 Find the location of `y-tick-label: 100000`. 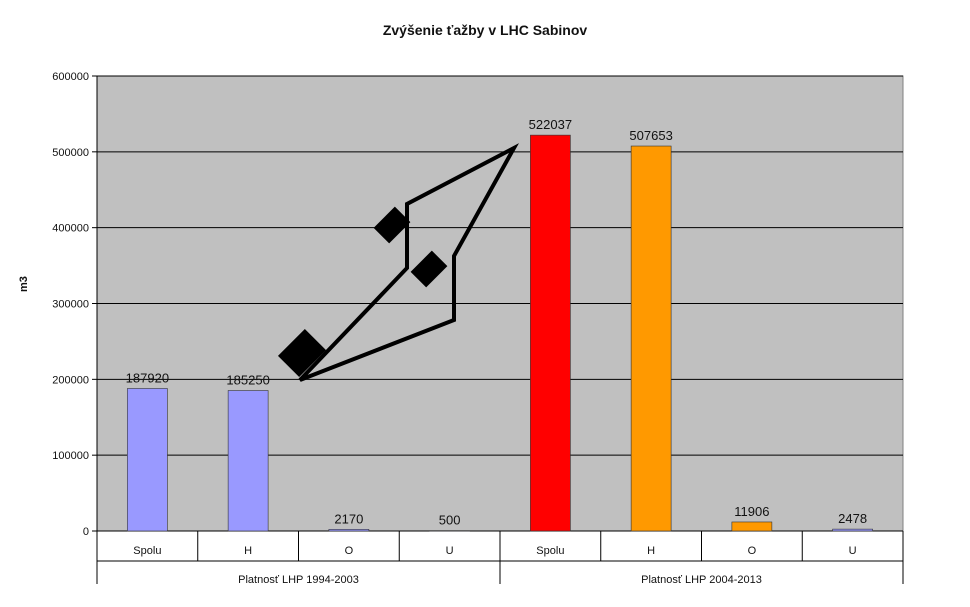

y-tick-label: 100000 is located at coordinates (70, 456).